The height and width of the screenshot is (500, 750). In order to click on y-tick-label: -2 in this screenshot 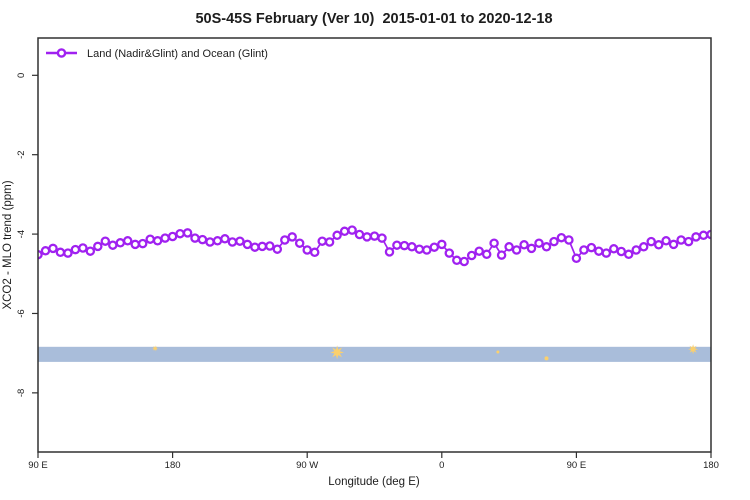, I will do `click(21, 154)`.